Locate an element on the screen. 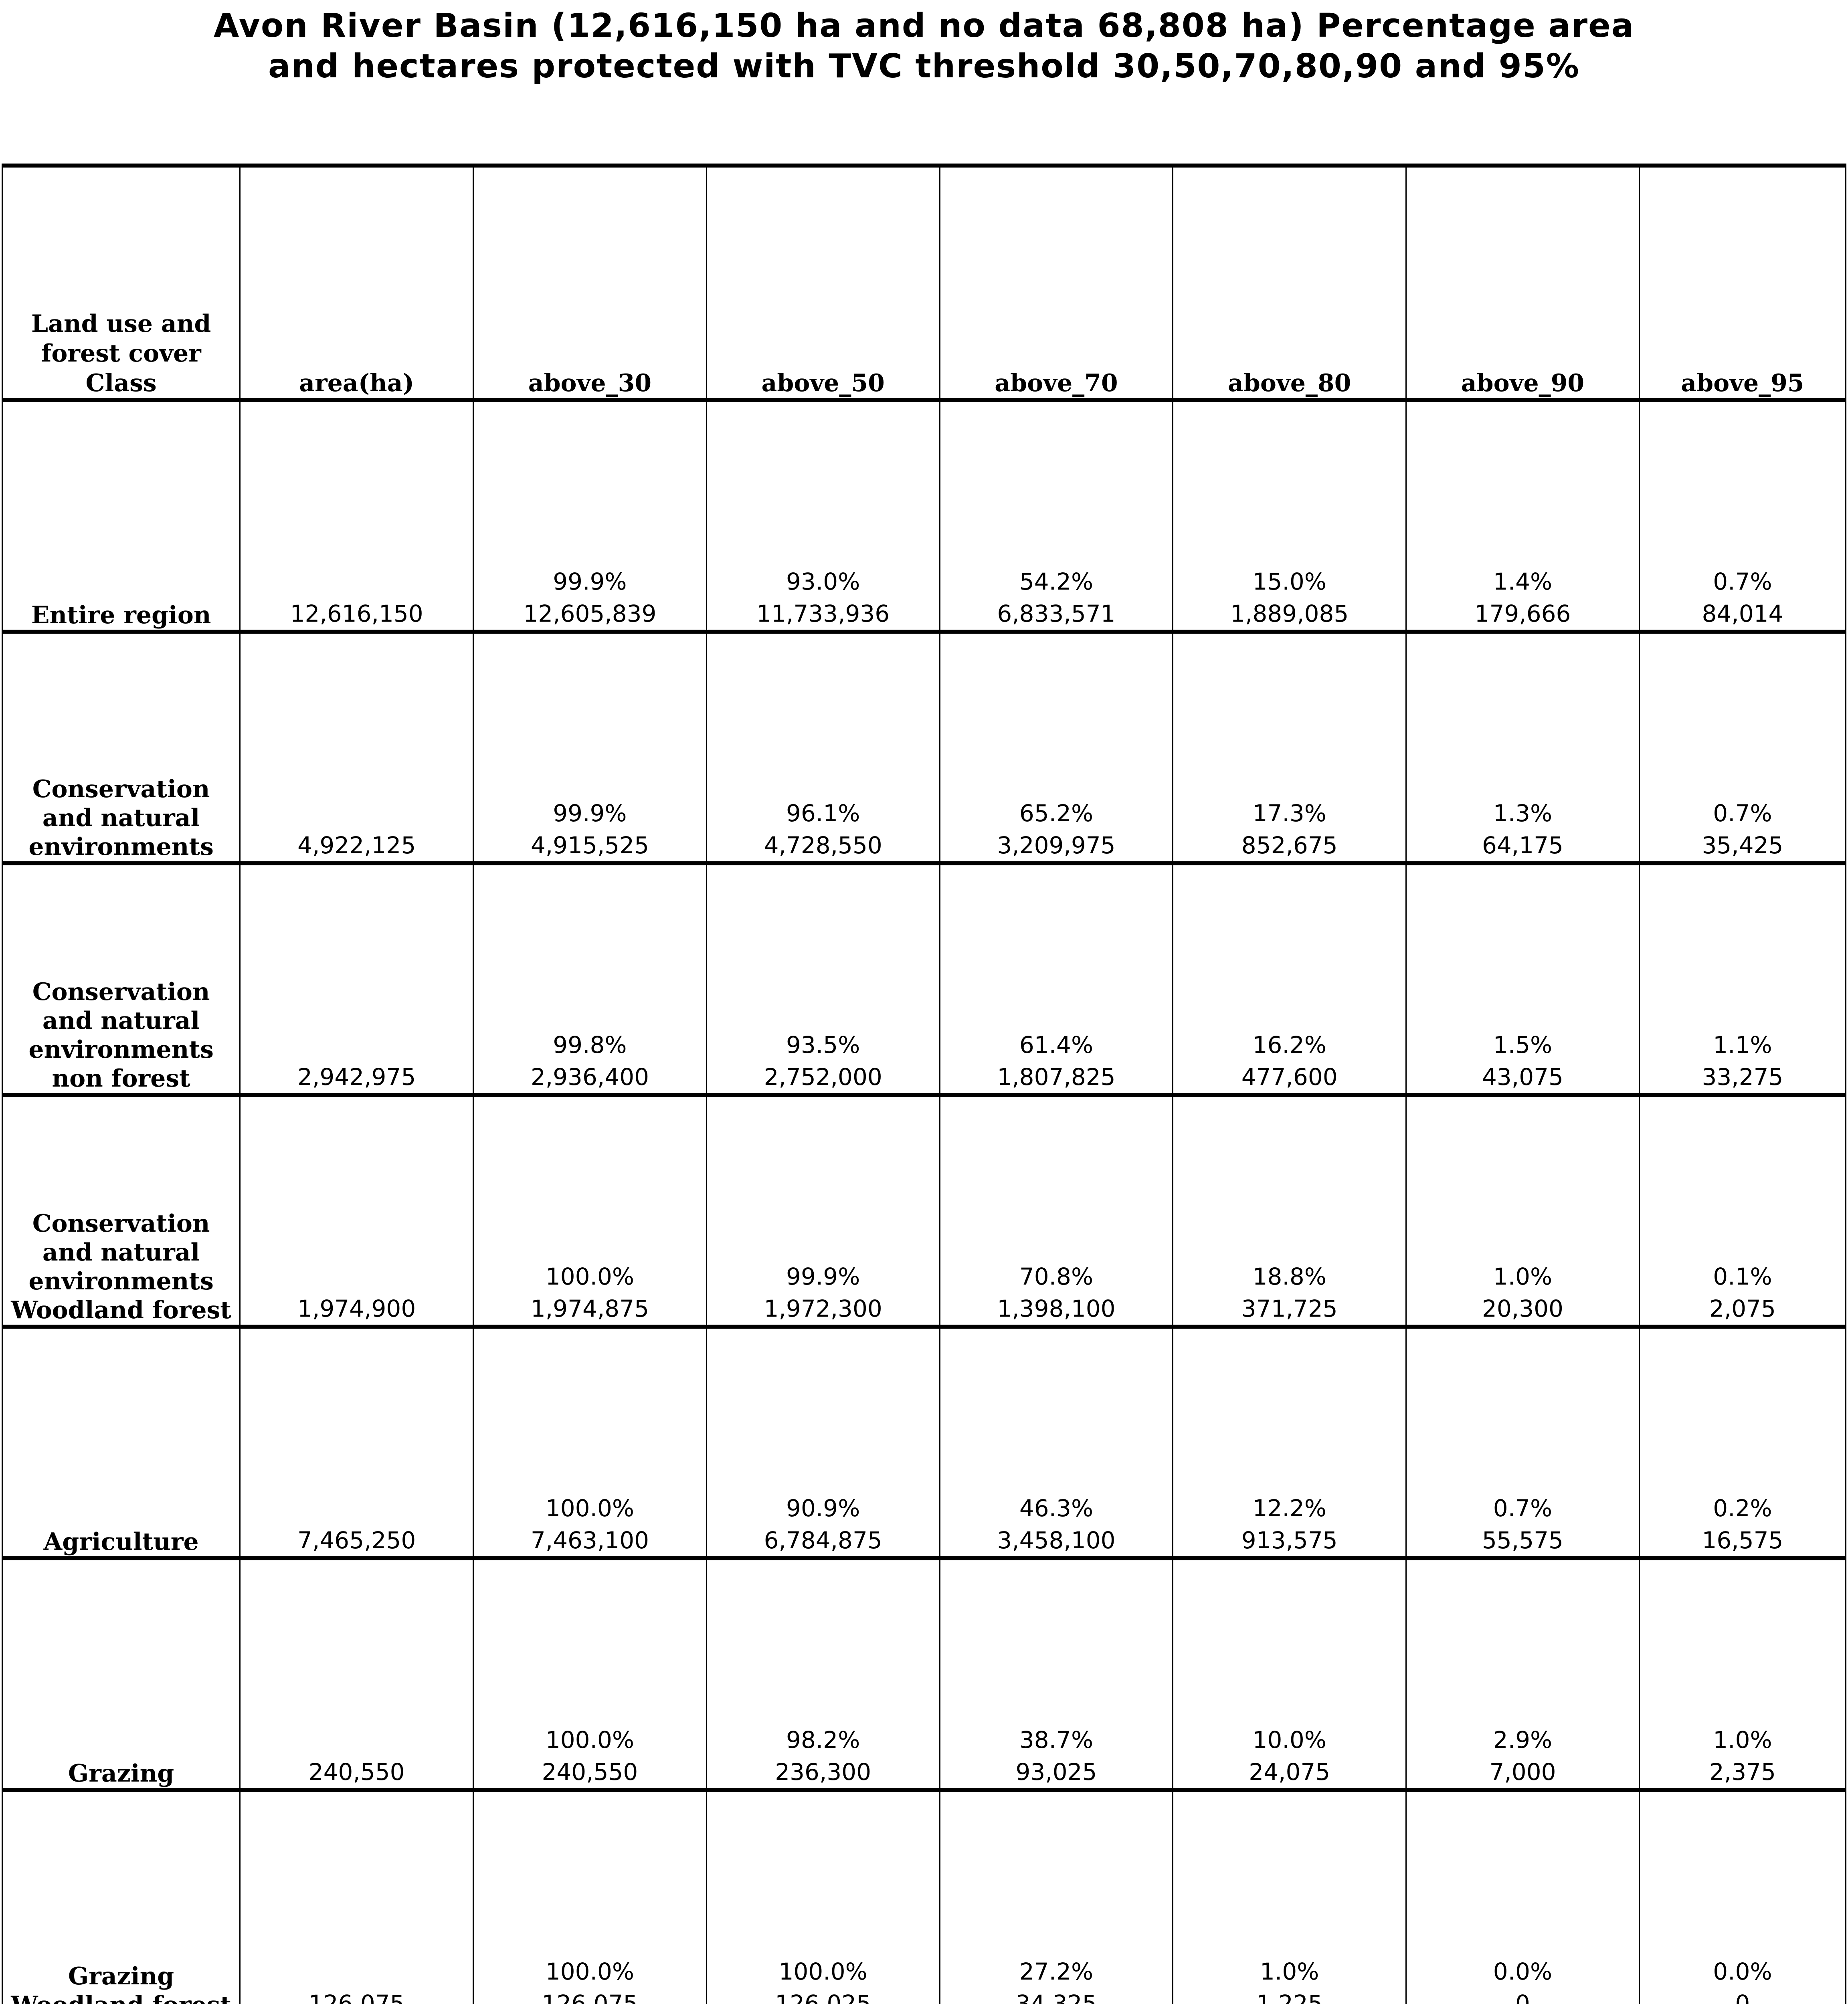 The width and height of the screenshot is (1848, 2004). cell-above-50: 96.1% 4,728,550 is located at coordinates (823, 748).